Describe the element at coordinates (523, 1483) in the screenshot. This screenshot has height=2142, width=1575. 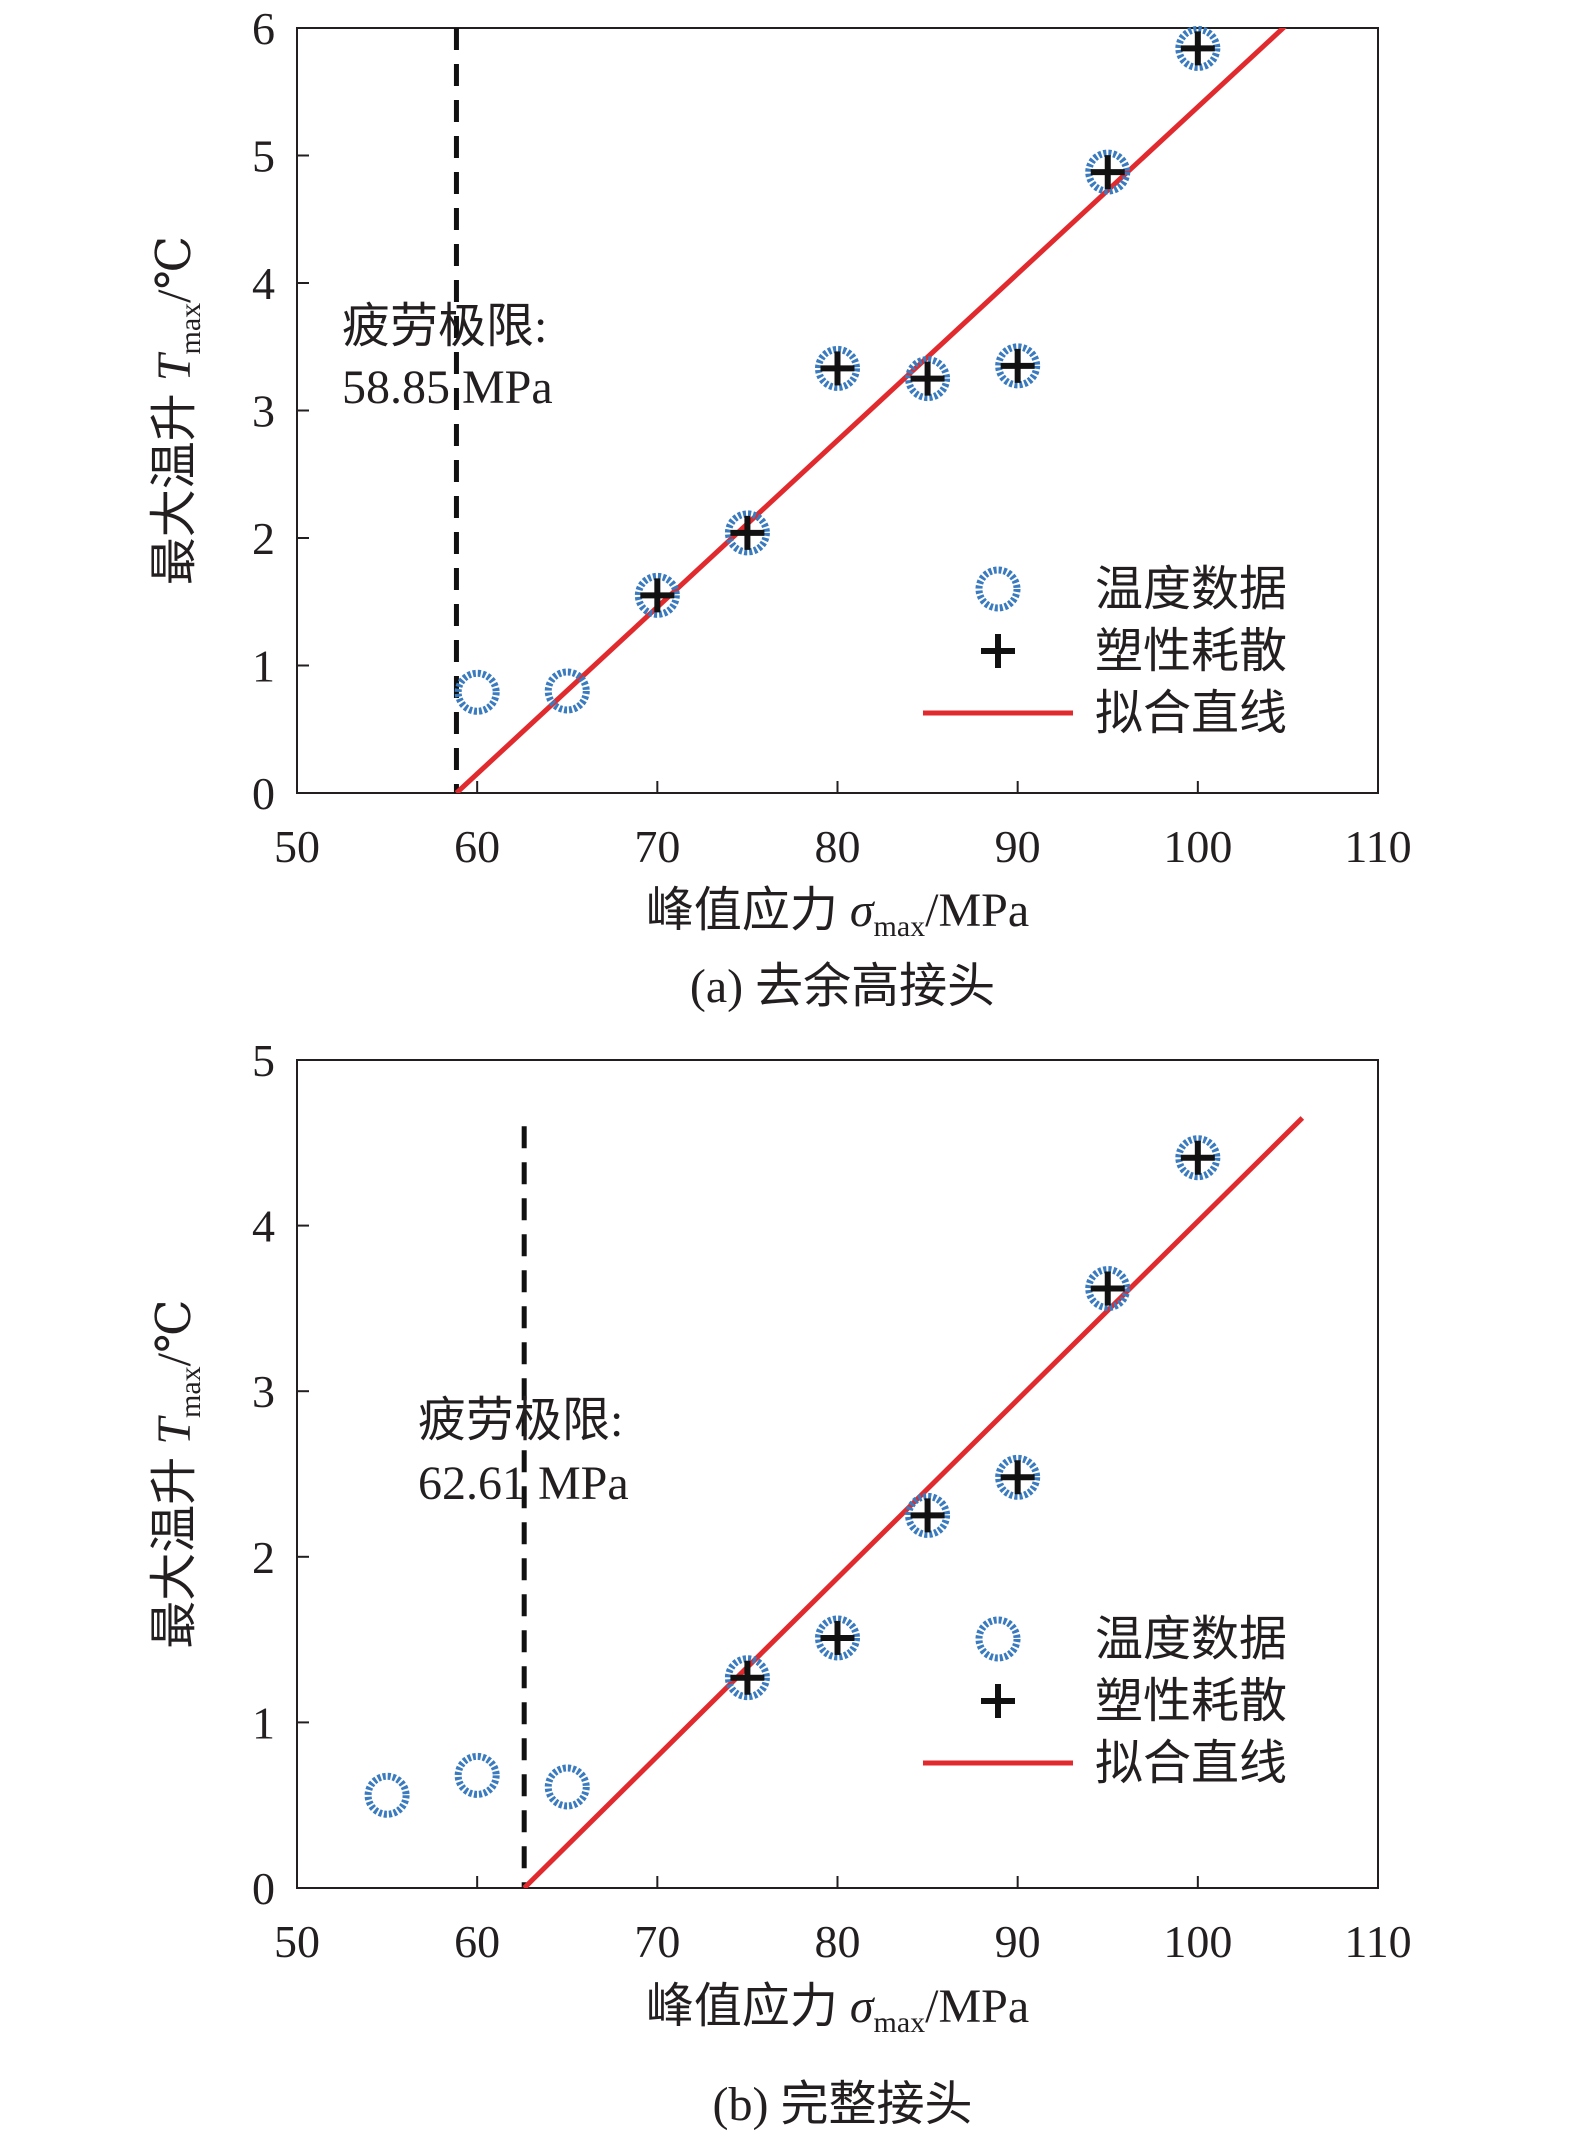
I see `fatigue-limit-value: 62.61 MPa` at that location.